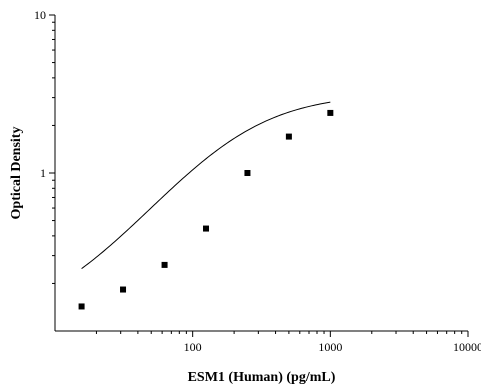 The height and width of the screenshot is (390, 481). What do you see at coordinates (43, 173) in the screenshot?
I see `y-tick-label: 1` at bounding box center [43, 173].